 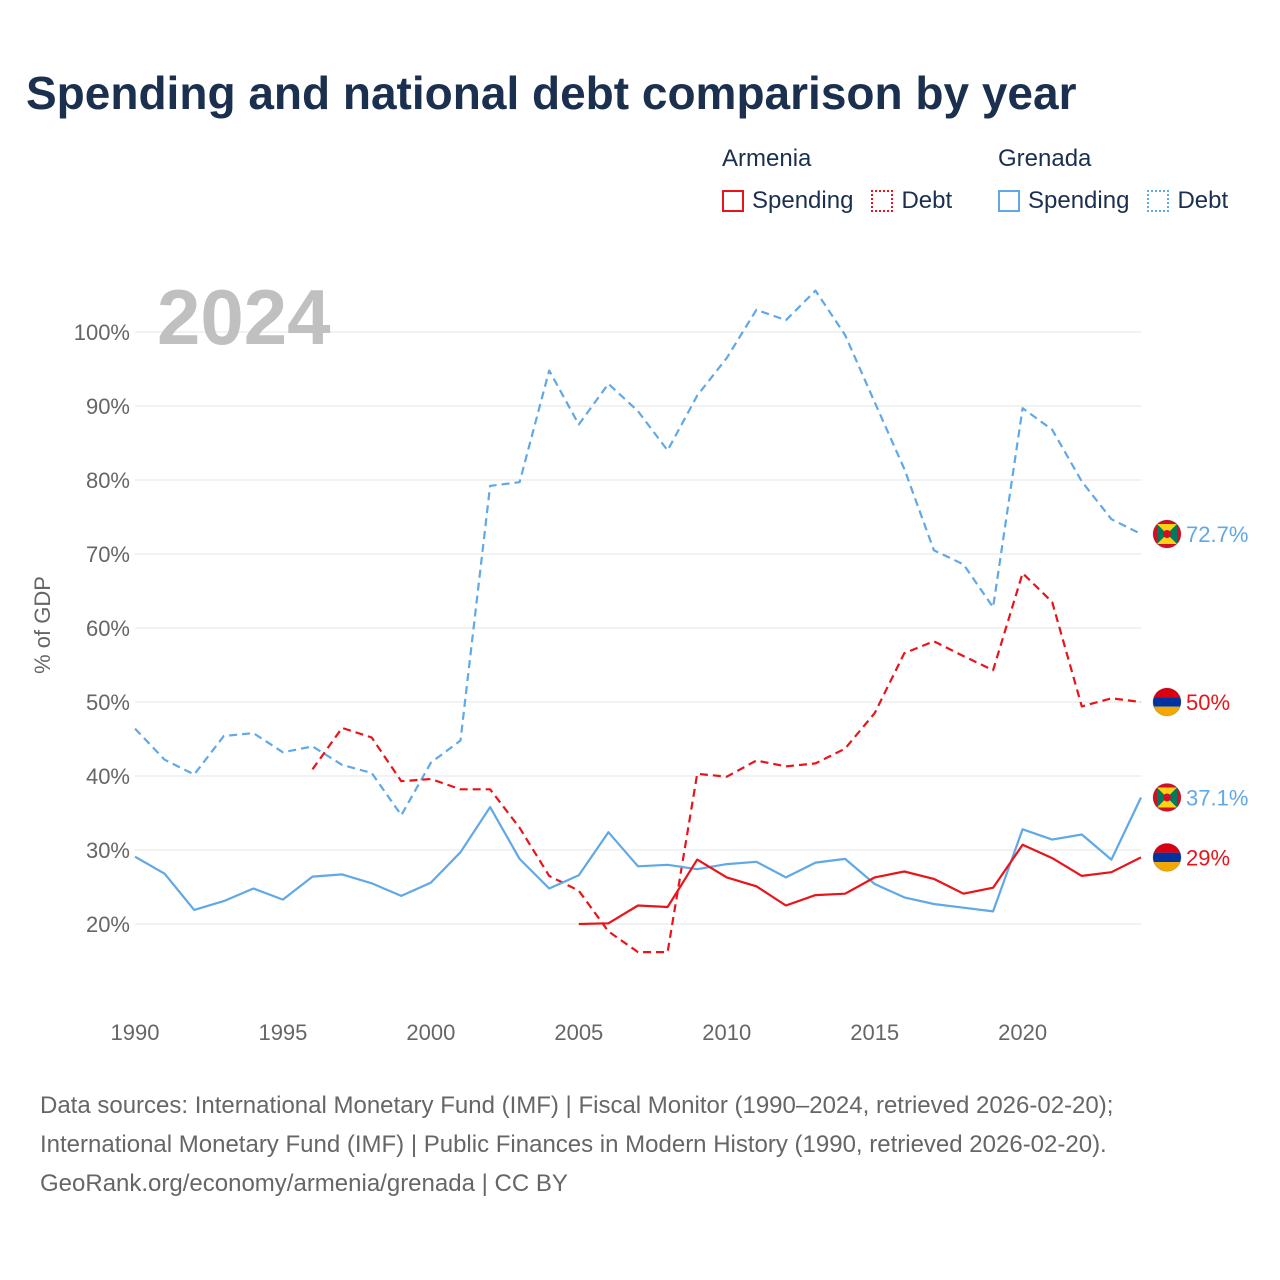 What do you see at coordinates (733, 201) in the screenshot?
I see `legend-swatch-armenia-spending` at bounding box center [733, 201].